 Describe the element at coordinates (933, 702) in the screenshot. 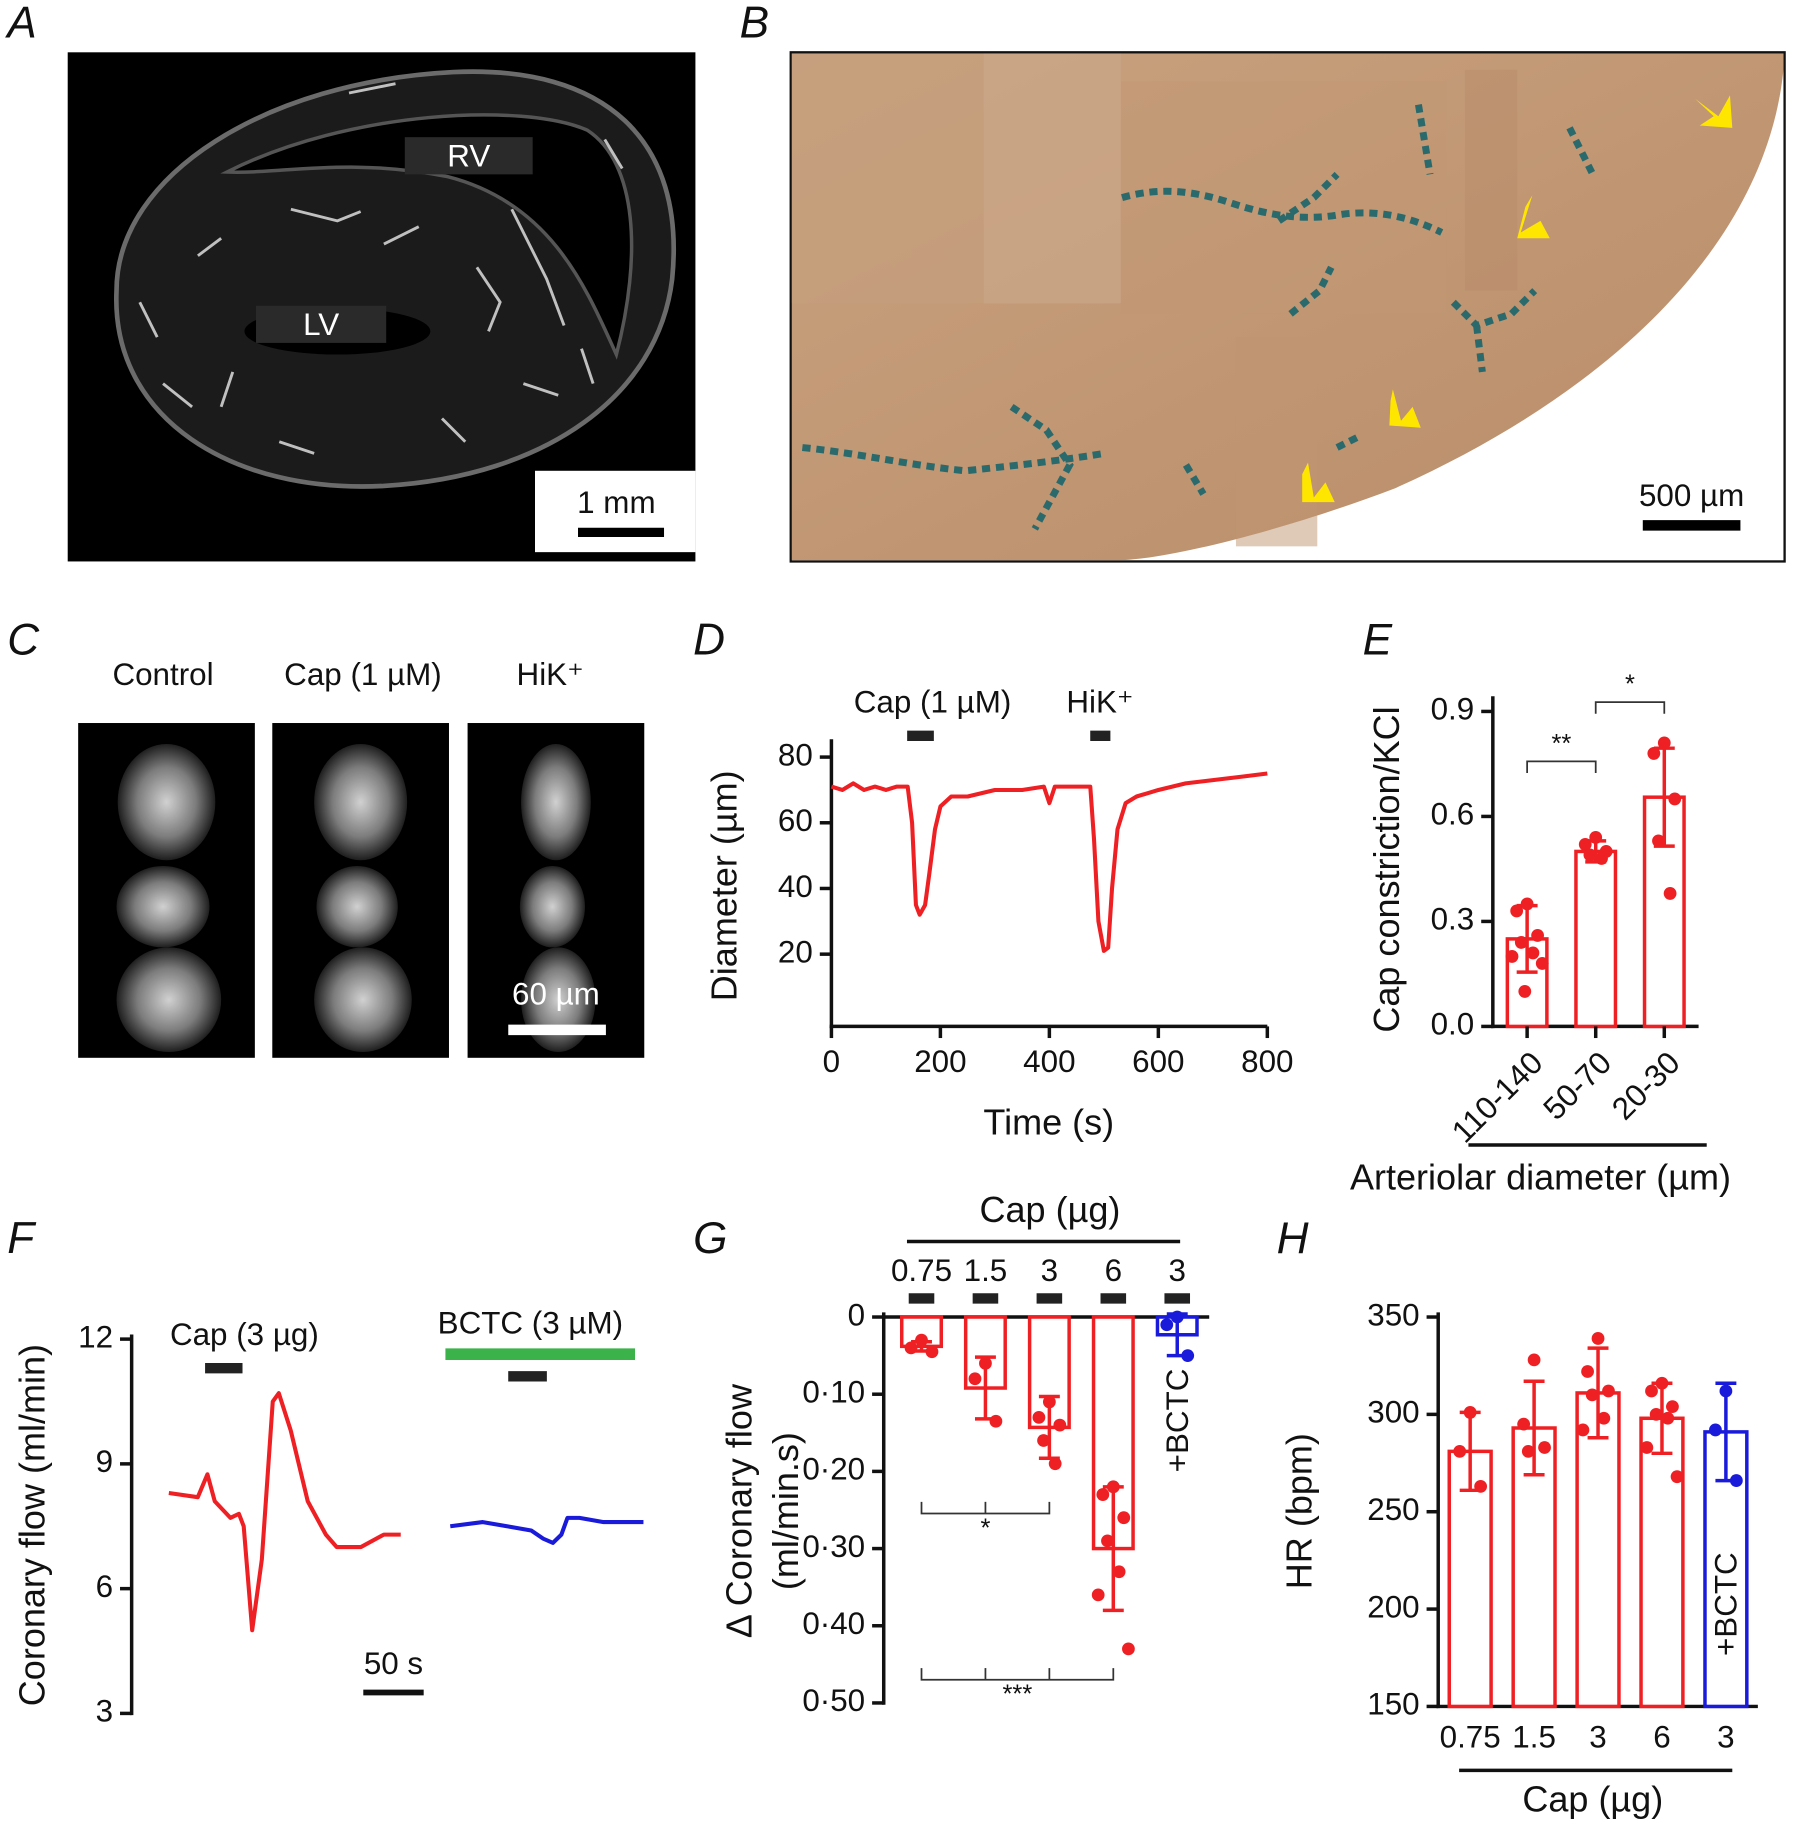

I see `annotation: Cap (1 µM)` at that location.